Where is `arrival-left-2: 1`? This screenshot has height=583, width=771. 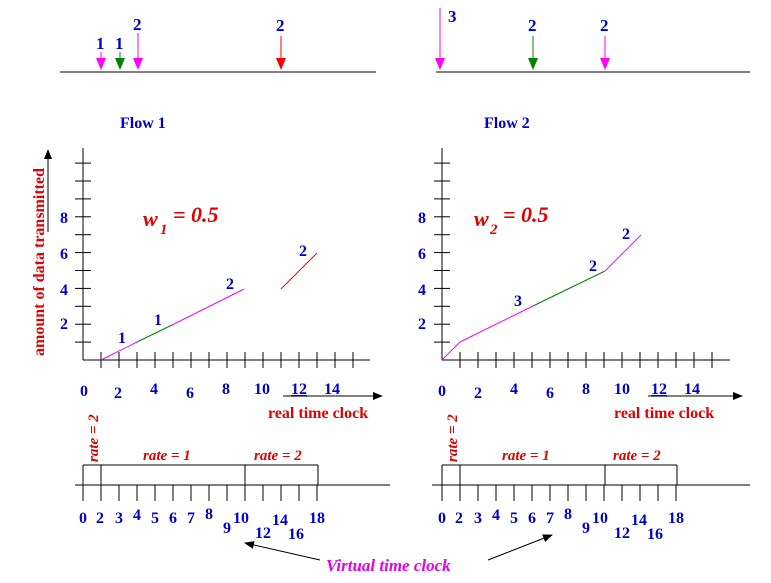 arrival-left-2: 1 is located at coordinates (120, 52).